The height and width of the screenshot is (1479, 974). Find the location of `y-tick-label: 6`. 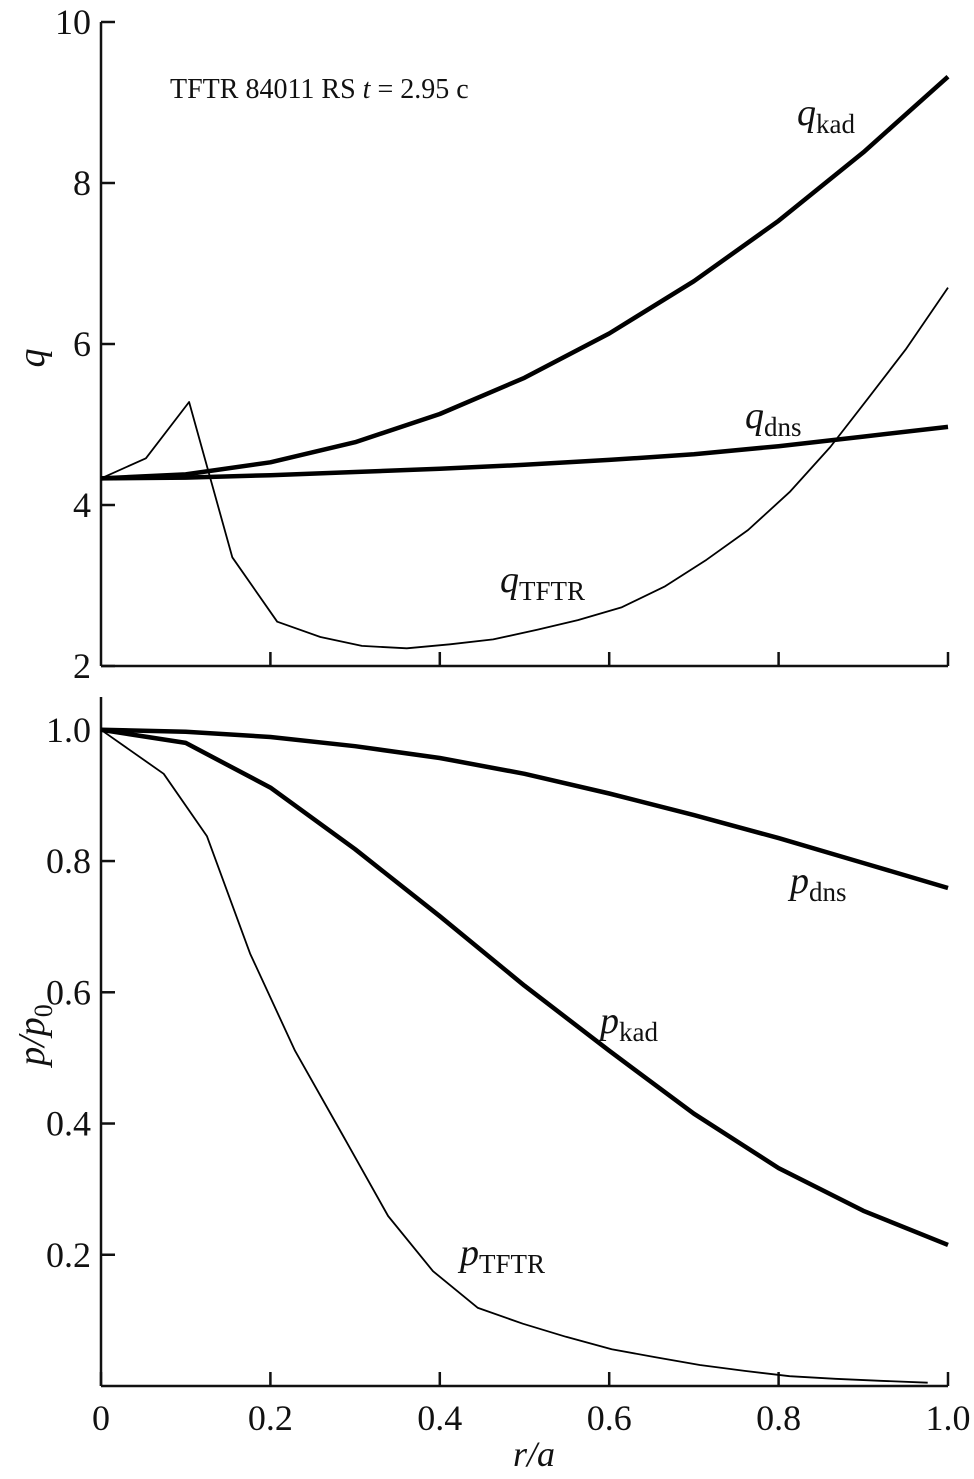

y-tick-label: 6 is located at coordinates (82, 344).